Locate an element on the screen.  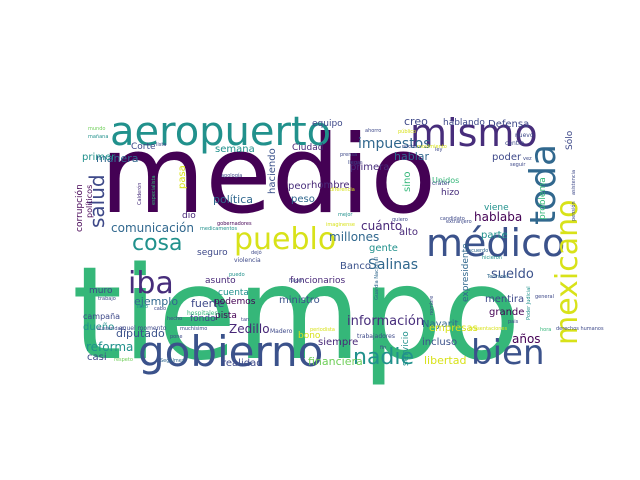
word-nayarit: Nayarit is located at coordinates (440, 324).